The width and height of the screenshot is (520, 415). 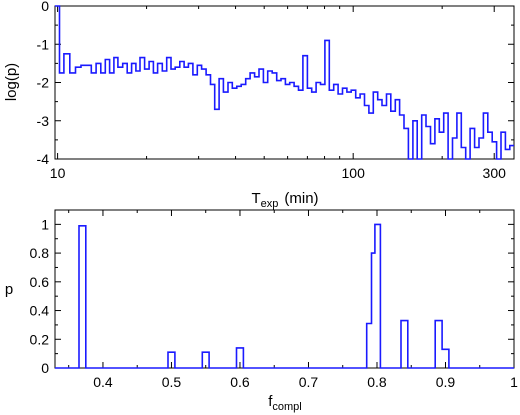 I want to click on x-tick-label: 10, so click(x=58, y=173).